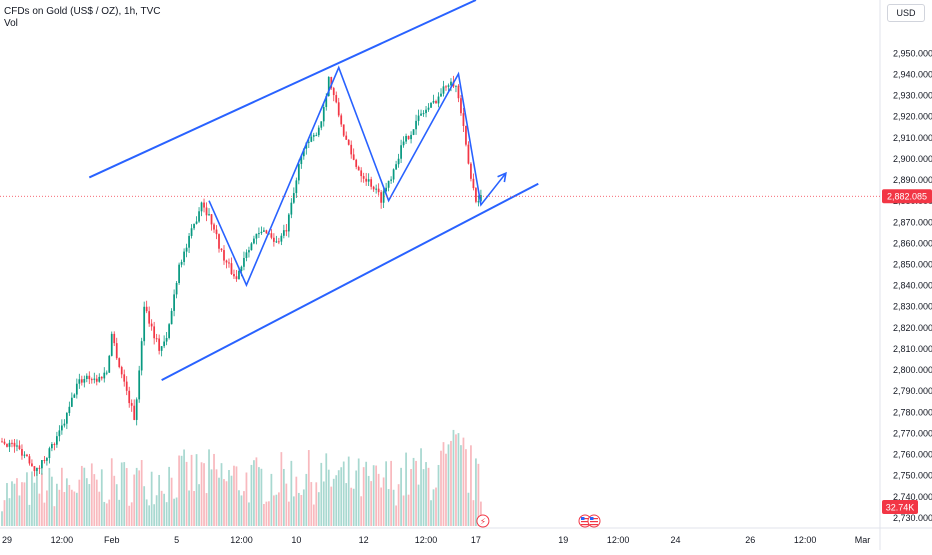 This screenshot has width=932, height=555. What do you see at coordinates (82, 11) in the screenshot?
I see `symbol-title: CFDs on Gold (US$ / OZ), 1h, TVC` at bounding box center [82, 11].